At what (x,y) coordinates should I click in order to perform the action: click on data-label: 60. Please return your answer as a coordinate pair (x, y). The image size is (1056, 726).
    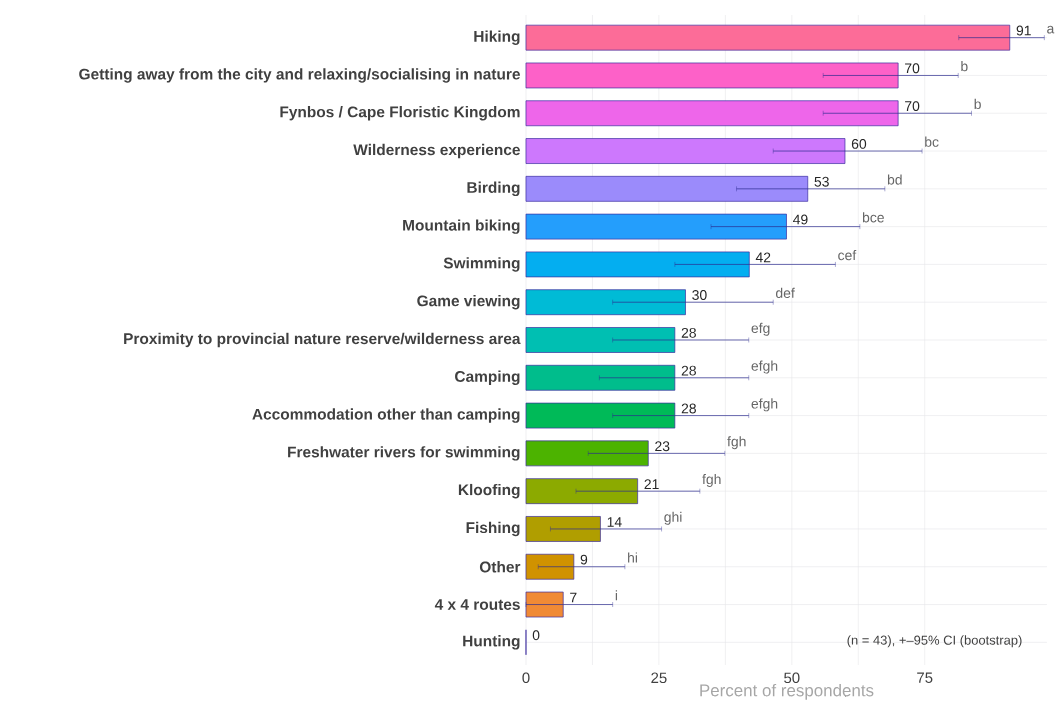
    Looking at the image, I should click on (859, 143).